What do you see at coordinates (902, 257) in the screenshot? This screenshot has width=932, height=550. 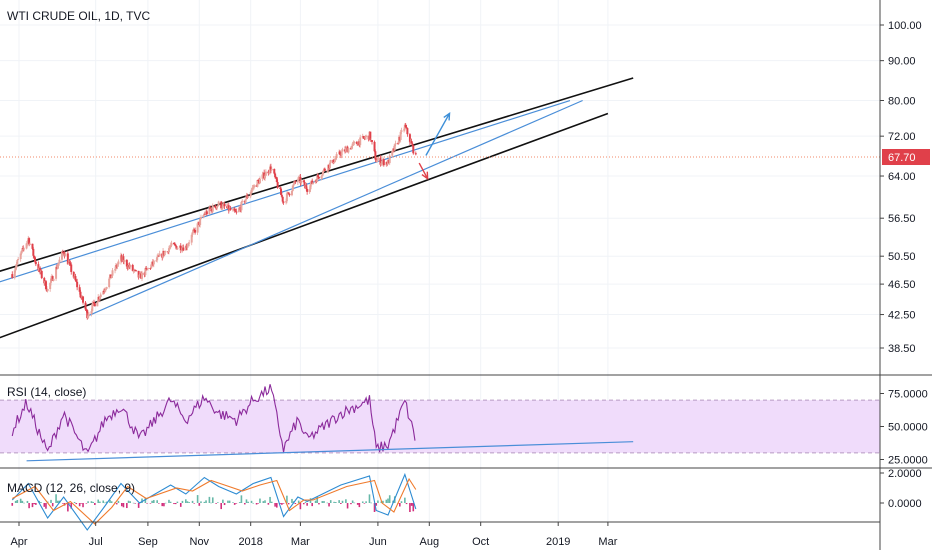 I see `price-tick-label-6: 50.50` at bounding box center [902, 257].